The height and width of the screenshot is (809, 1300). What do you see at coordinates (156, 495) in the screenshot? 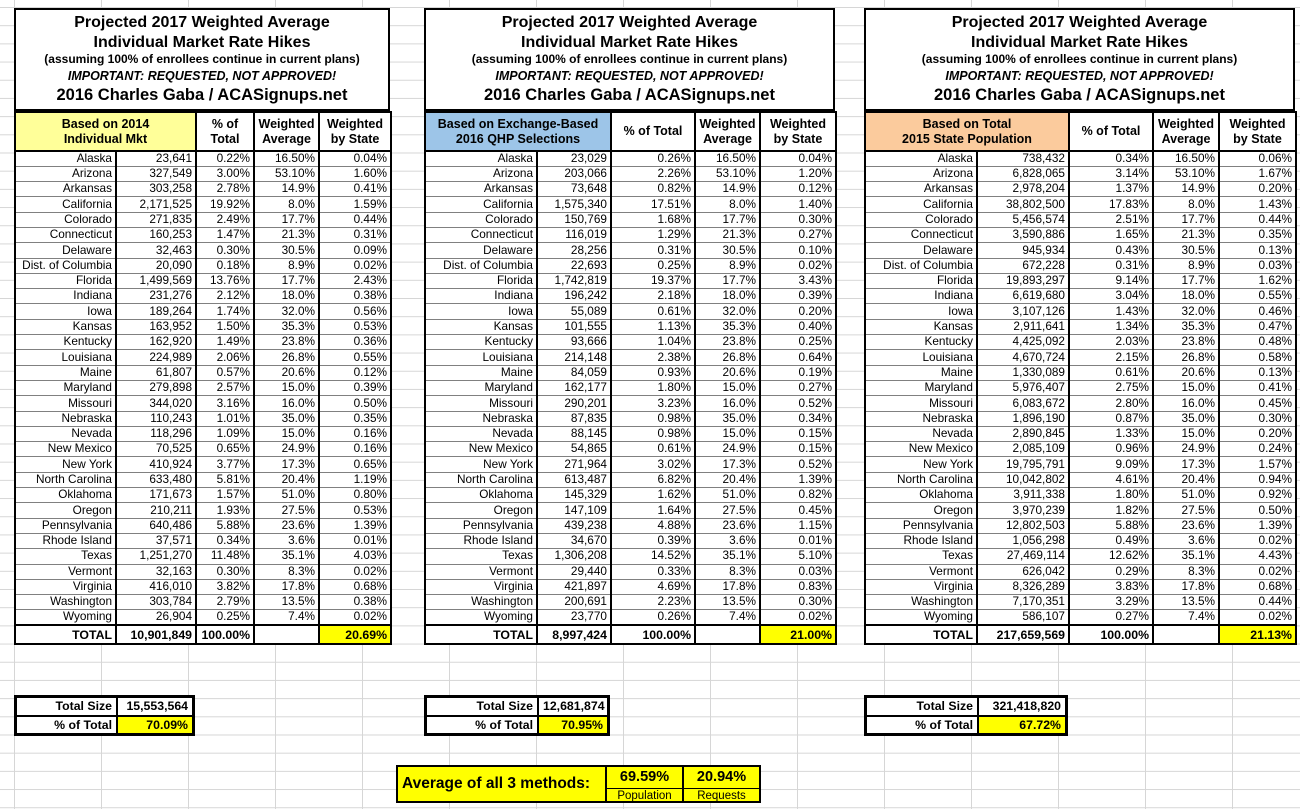
I see `cell-value: 171,673` at bounding box center [156, 495].